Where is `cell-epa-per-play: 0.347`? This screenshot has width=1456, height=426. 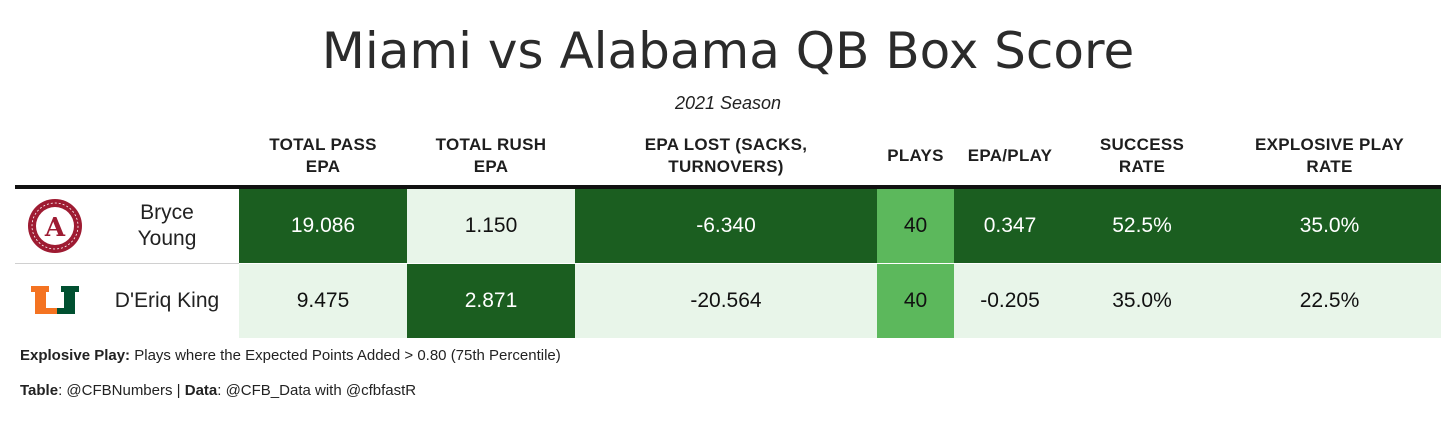
cell-epa-per-play: 0.347 is located at coordinates (1010, 226).